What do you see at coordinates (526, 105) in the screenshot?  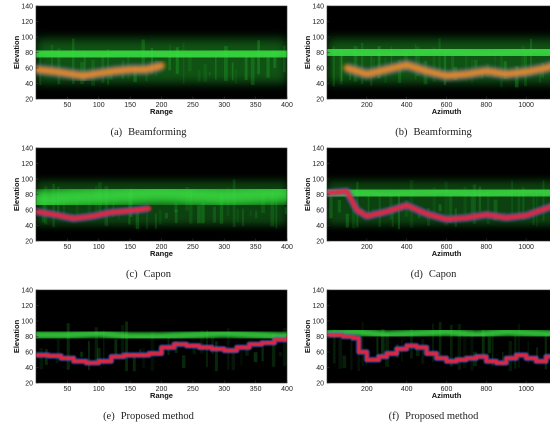 I see `x-tick-label: 1000` at bounding box center [526, 105].